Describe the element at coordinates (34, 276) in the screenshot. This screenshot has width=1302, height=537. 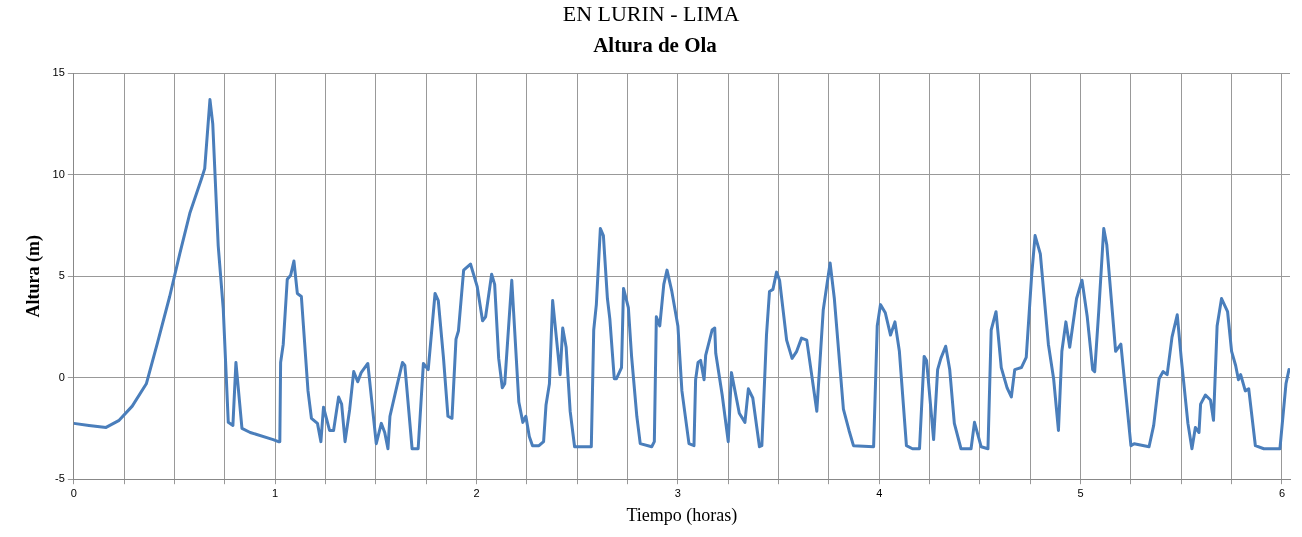
I see `y-axis-title: Altura (m)` at that location.